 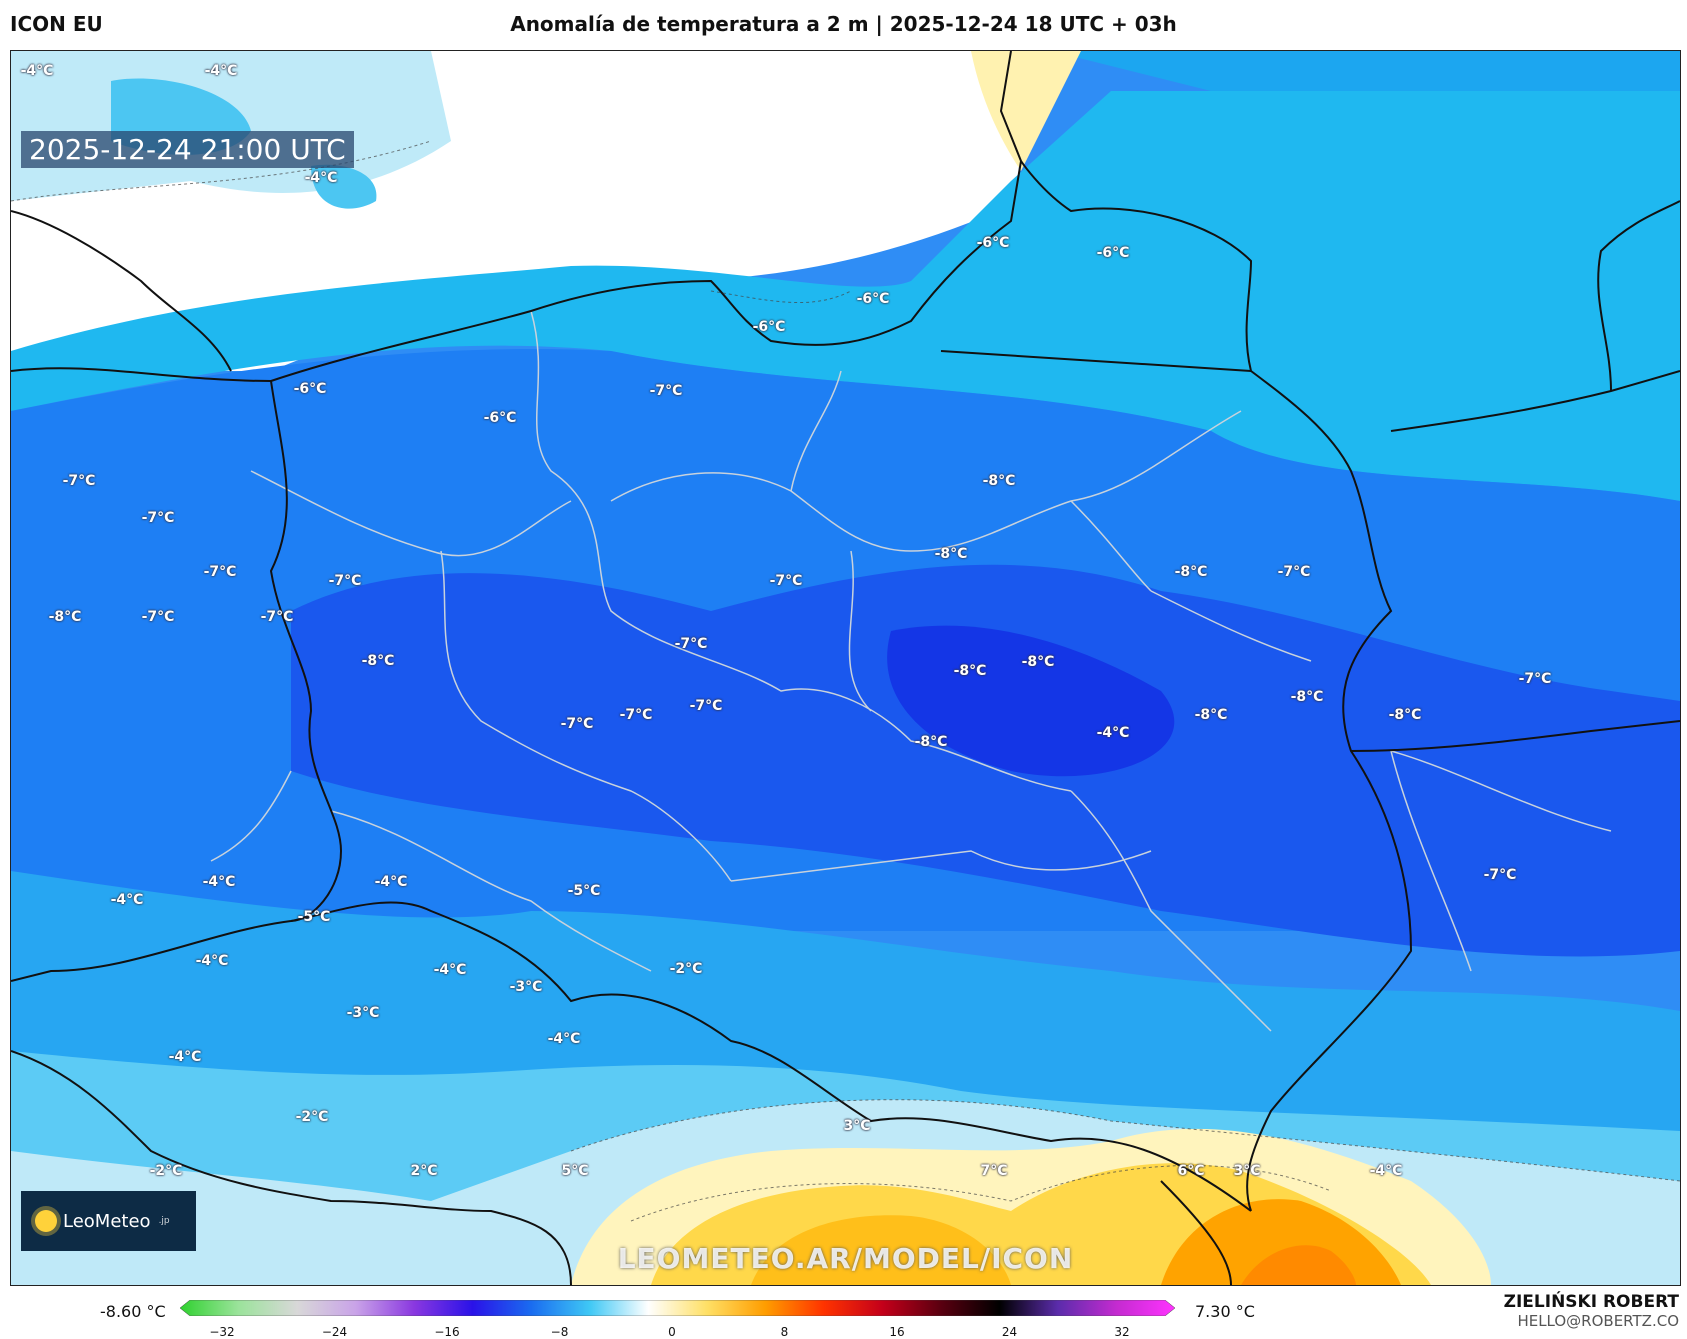 What do you see at coordinates (1191, 1171) in the screenshot?
I see `temp-label: 6°C` at bounding box center [1191, 1171].